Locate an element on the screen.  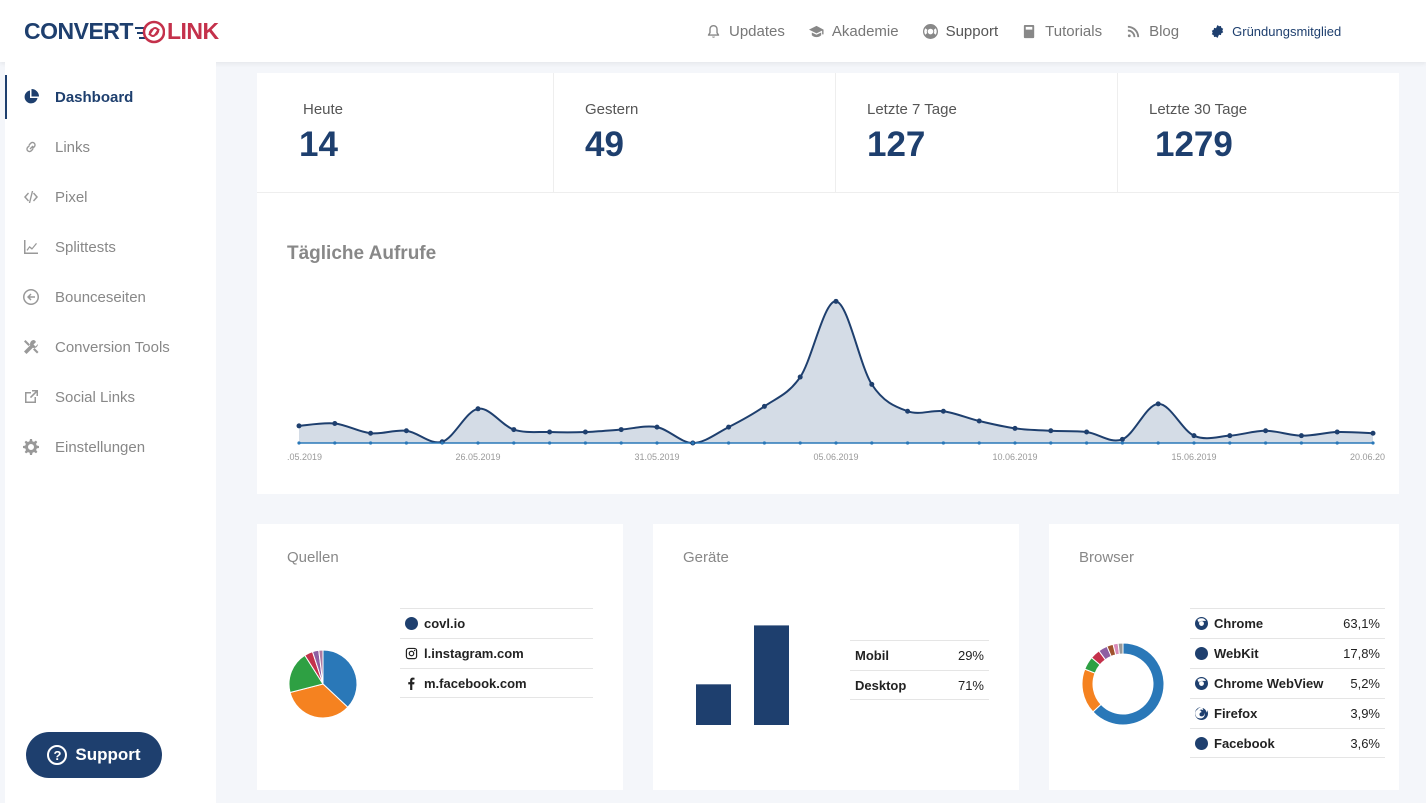
list-item: WebKit 17,8% is located at coordinates (1287, 653).